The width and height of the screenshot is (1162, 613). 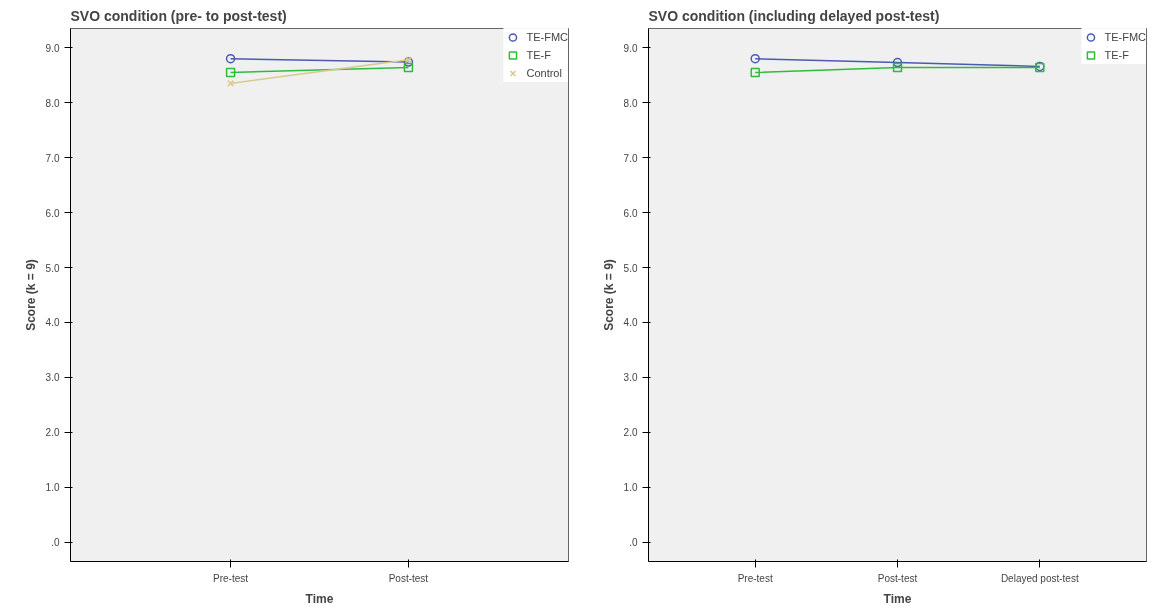 What do you see at coordinates (178, 15) in the screenshot?
I see `chart-title: SVO condition (pre- to post-test)` at bounding box center [178, 15].